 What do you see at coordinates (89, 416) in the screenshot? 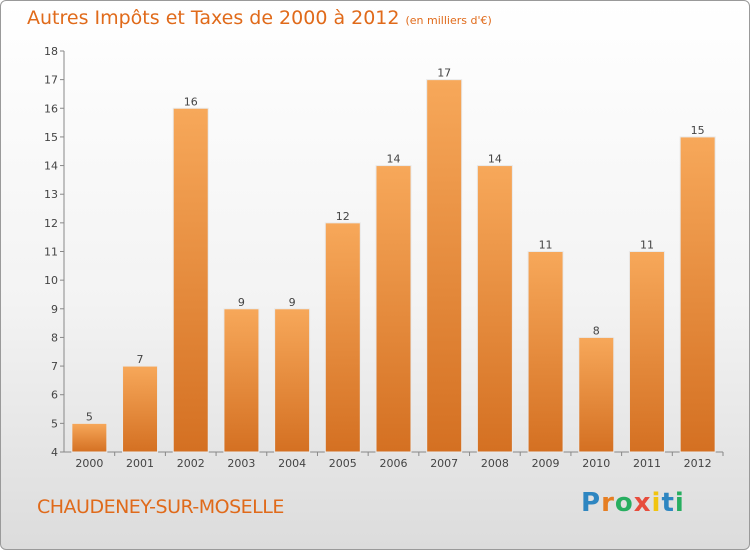
I see `value-label-2000: 5` at bounding box center [89, 416].